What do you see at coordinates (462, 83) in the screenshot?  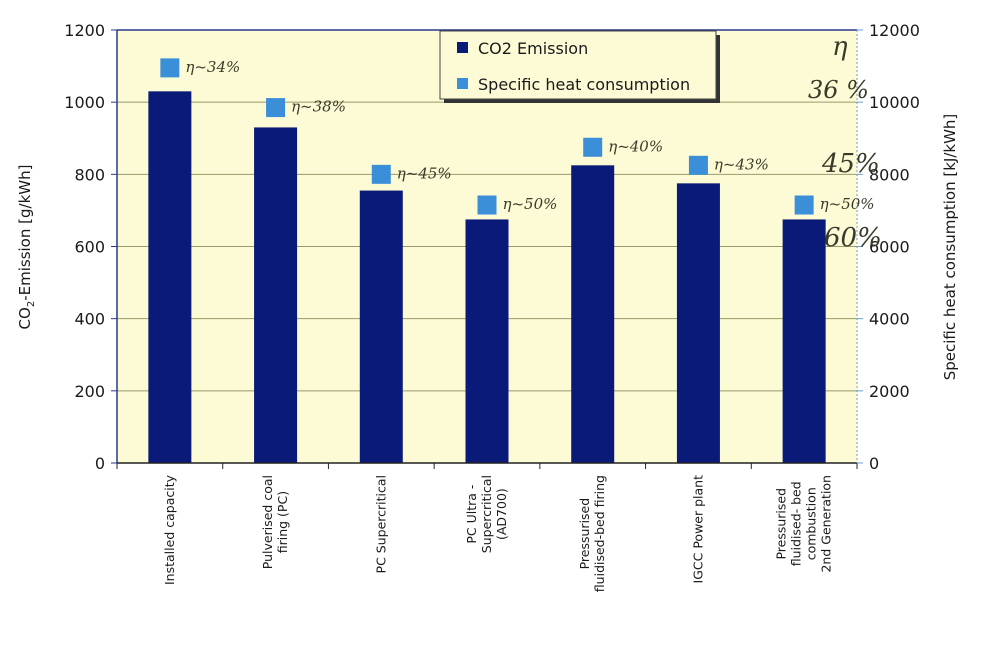 I see `legend-swatch-heat` at bounding box center [462, 83].